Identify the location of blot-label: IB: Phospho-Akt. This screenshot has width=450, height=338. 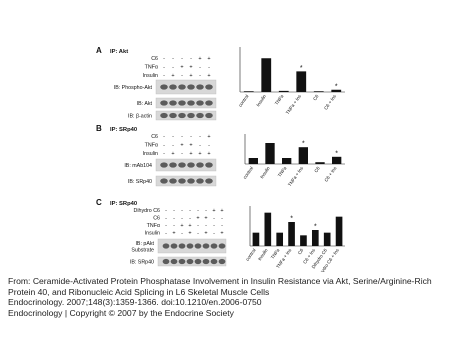
(133, 88).